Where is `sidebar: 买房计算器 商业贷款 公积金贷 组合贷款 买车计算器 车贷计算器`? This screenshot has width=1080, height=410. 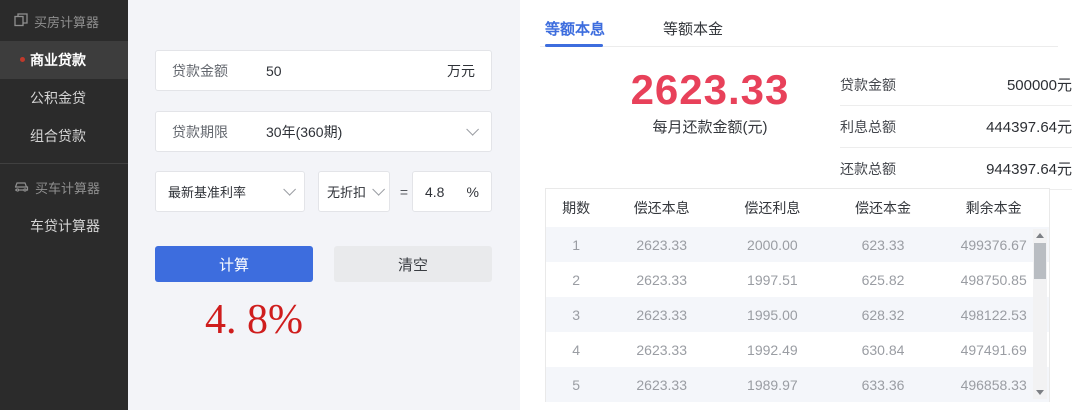 sidebar: 买房计算器 商业贷款 公积金贷 组合贷款 买车计算器 车贷计算器 is located at coordinates (64, 205).